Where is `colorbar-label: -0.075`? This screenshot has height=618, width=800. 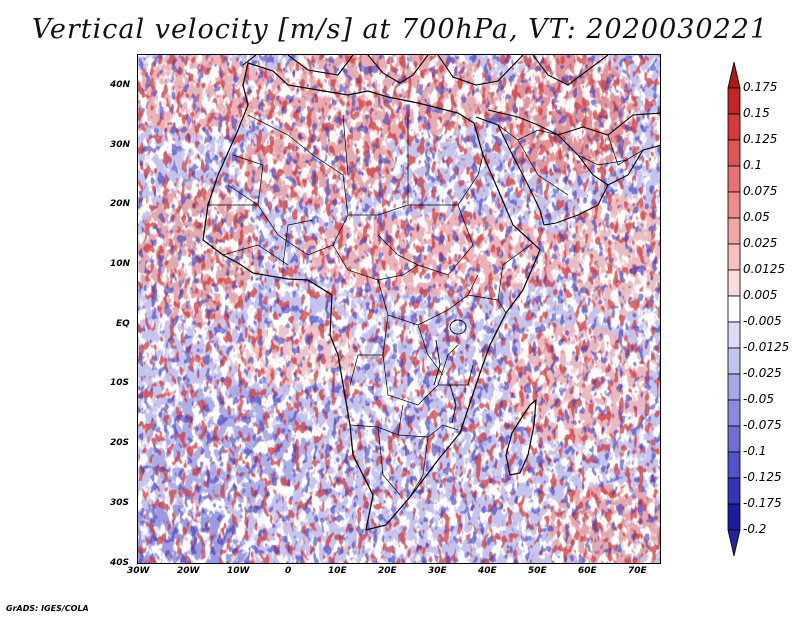 colorbar-label: -0.075 is located at coordinates (762, 425).